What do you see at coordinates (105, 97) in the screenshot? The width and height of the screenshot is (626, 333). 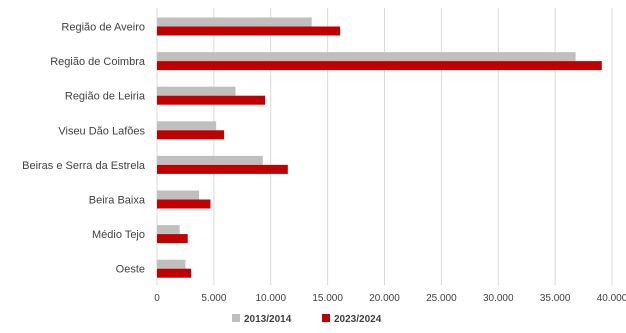 I see `category-label: Região de Leiria` at bounding box center [105, 97].